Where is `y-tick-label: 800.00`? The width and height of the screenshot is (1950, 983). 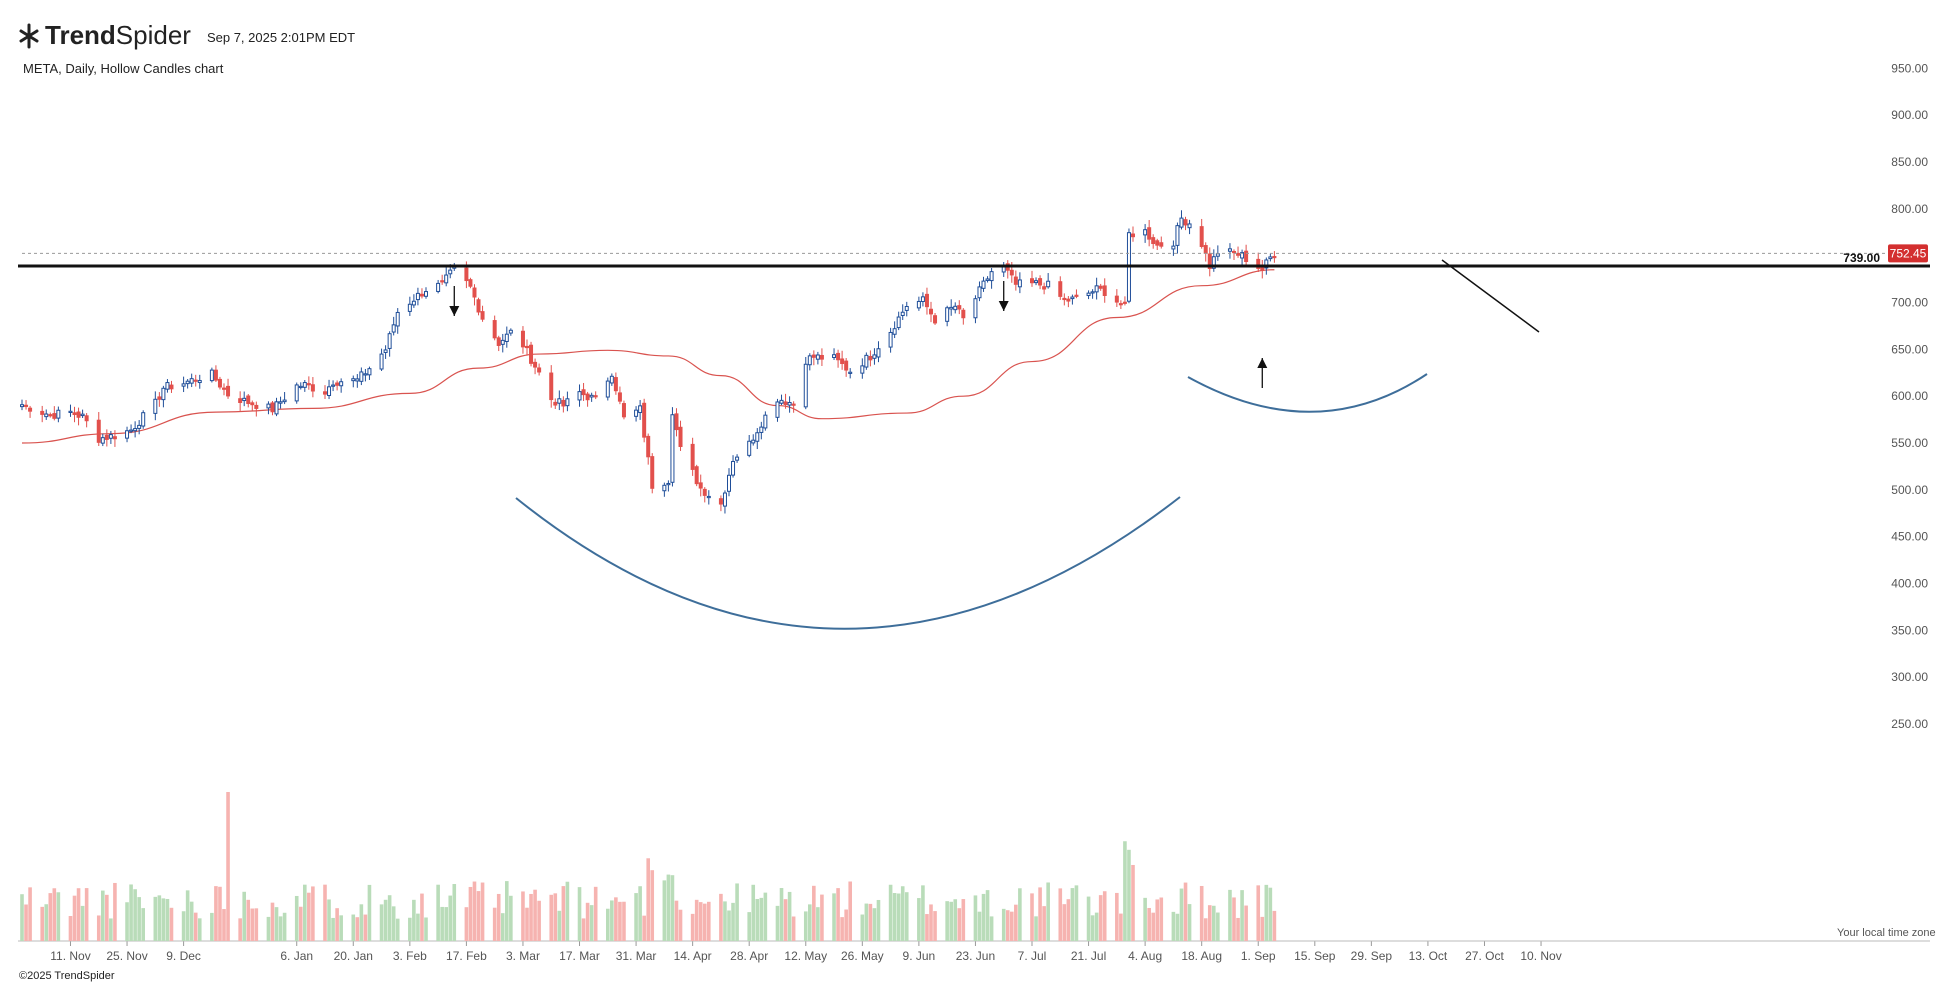 y-tick-label: 800.00 is located at coordinates (1909, 209).